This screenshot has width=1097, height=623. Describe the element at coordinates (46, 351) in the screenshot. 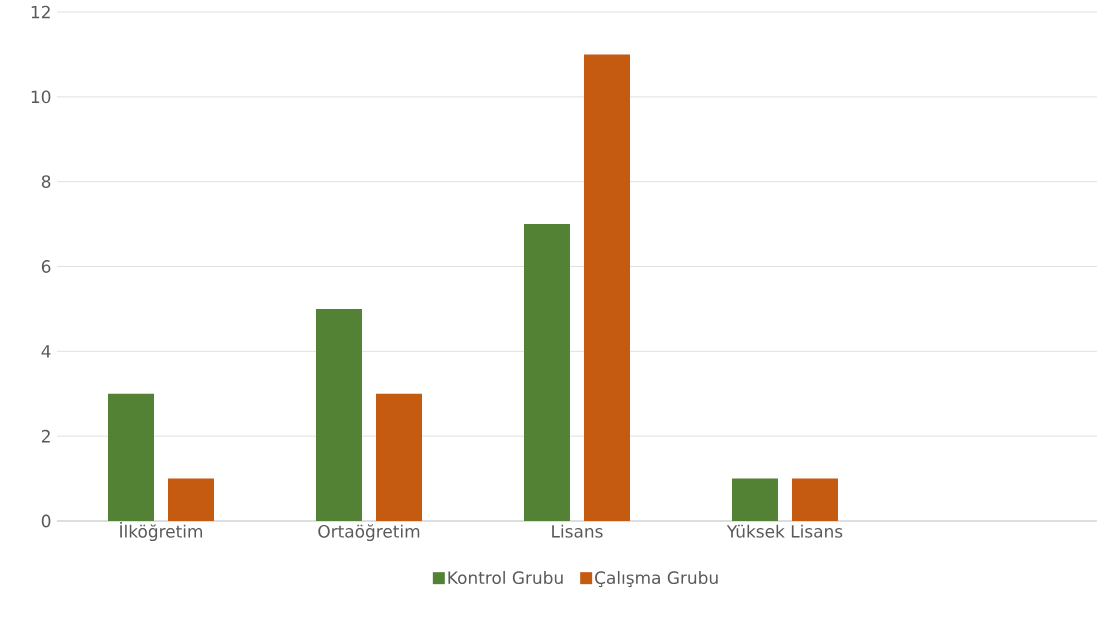

I see `y-tick-label: 4` at that location.